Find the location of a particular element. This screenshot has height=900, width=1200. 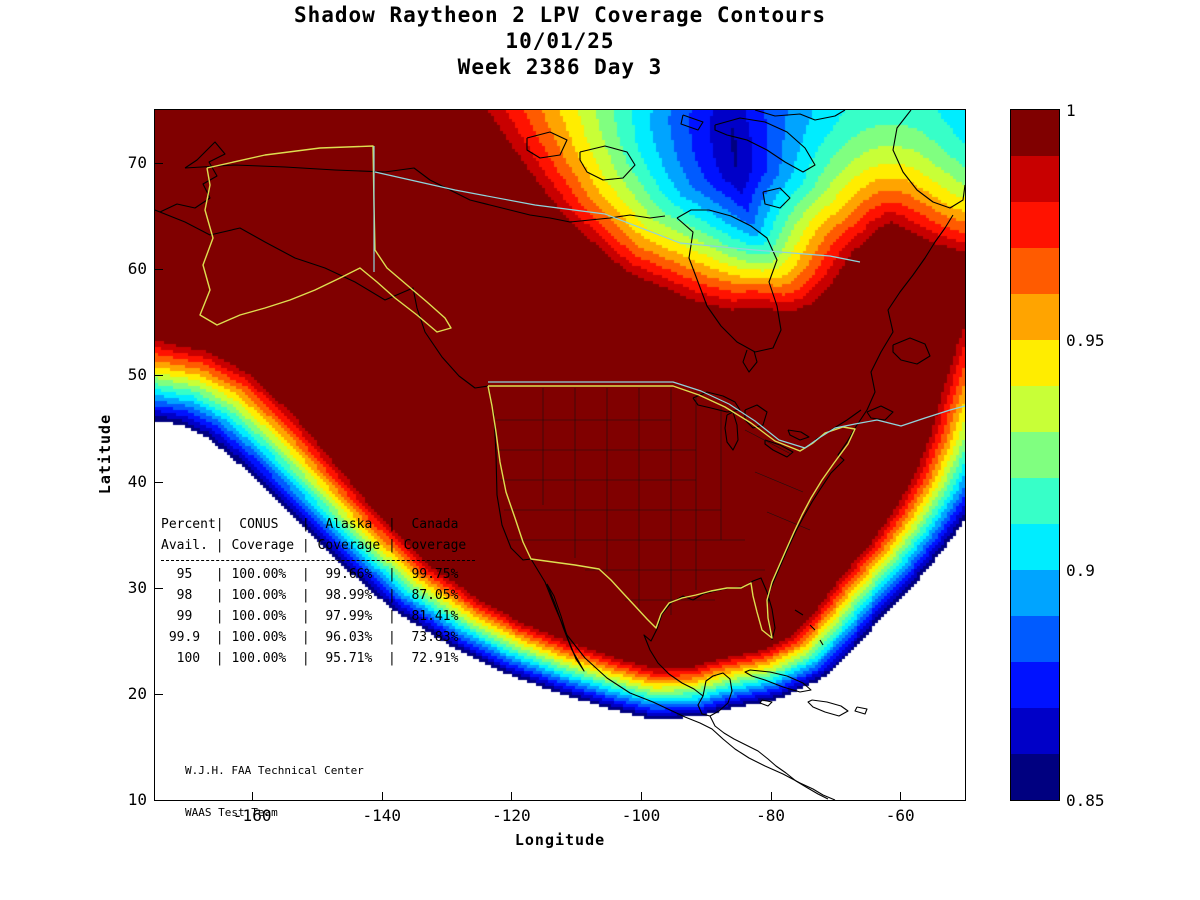

colorbar-tick-label: 0.95 is located at coordinates (1085, 340).